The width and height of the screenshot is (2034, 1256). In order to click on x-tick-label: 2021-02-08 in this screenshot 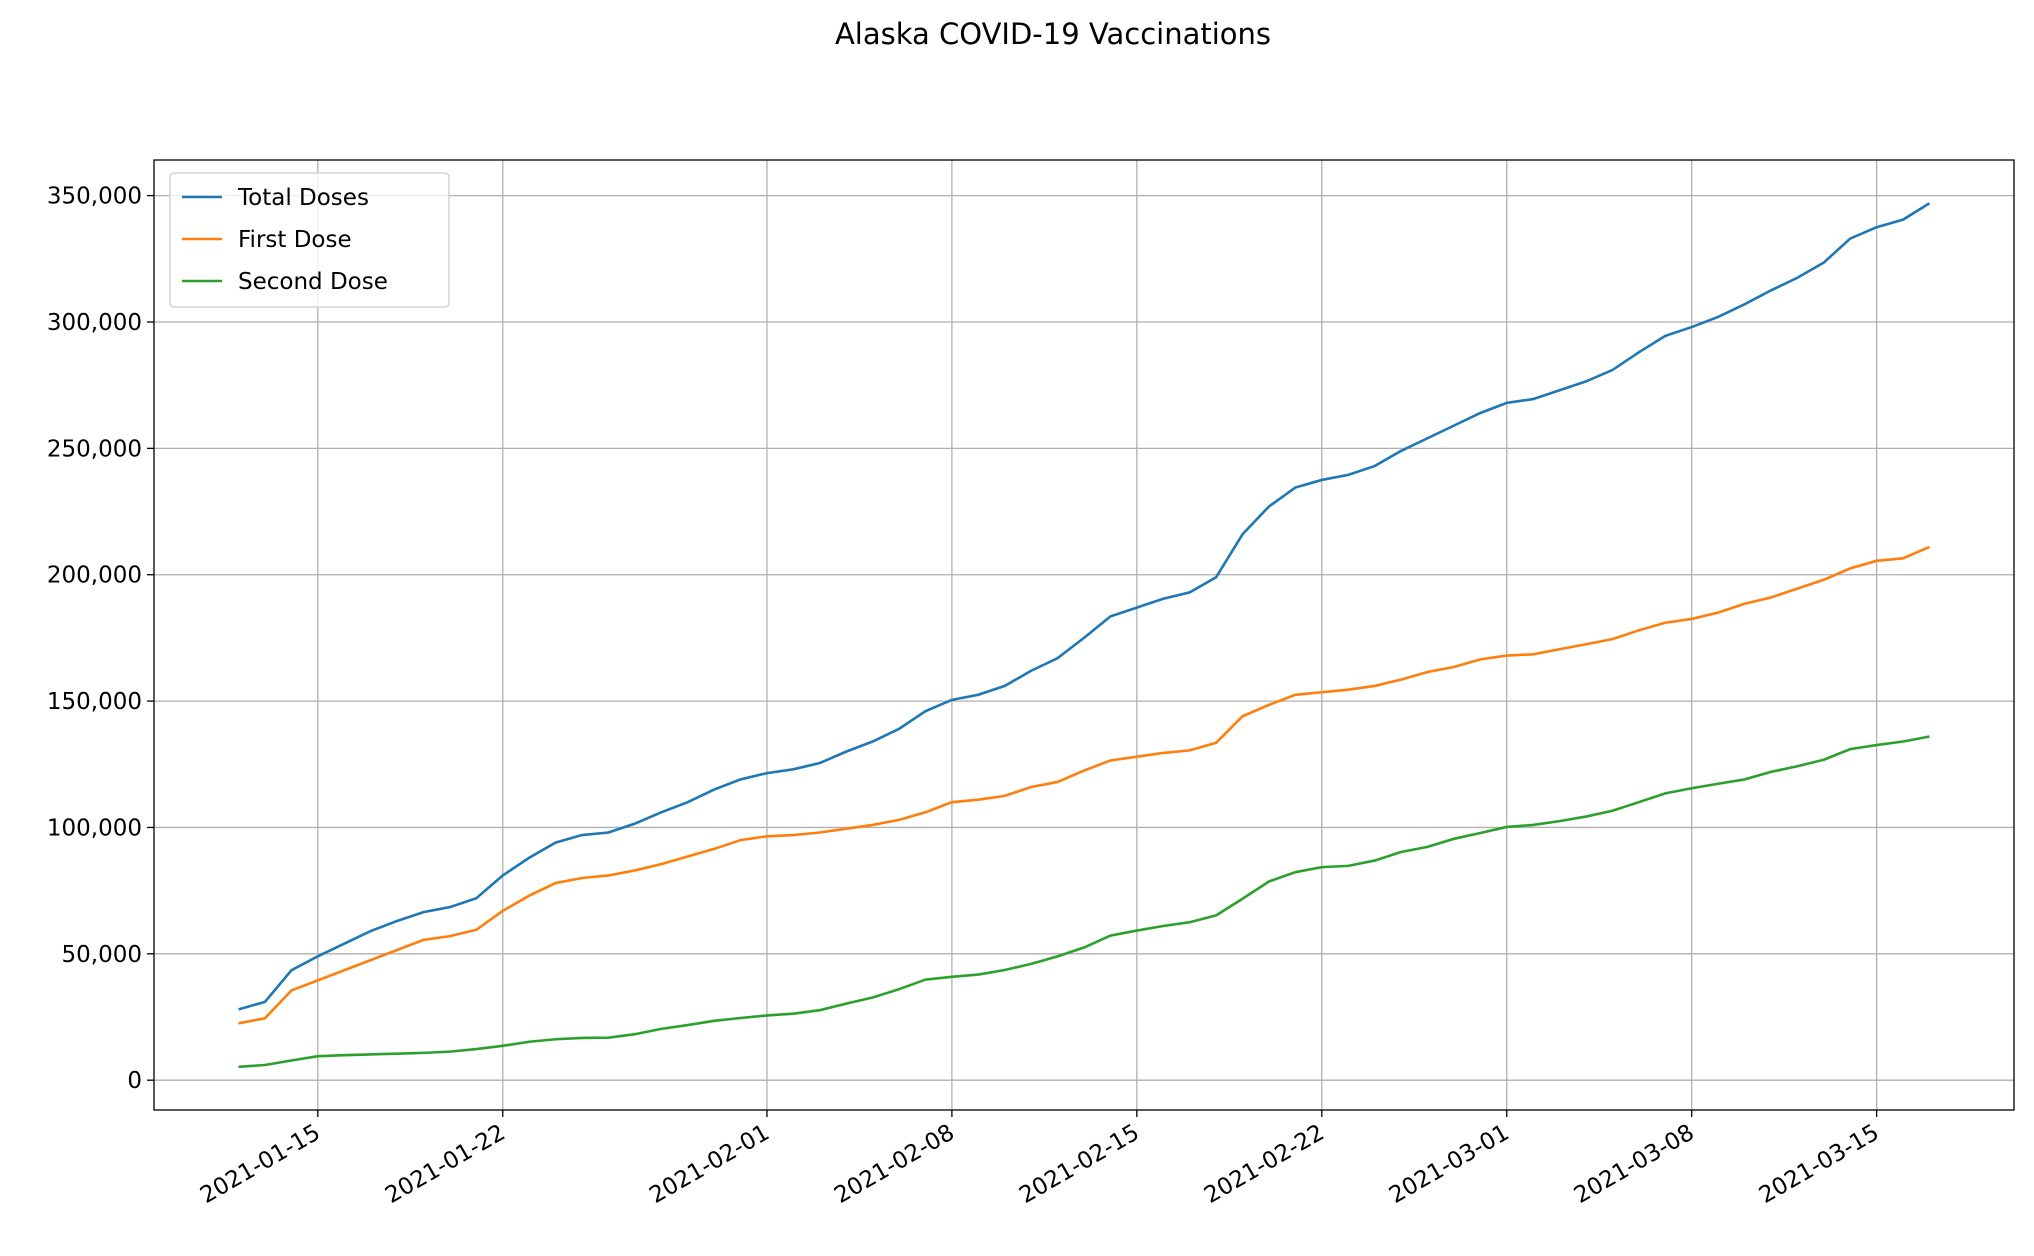, I will do `click(894, 1164)`.